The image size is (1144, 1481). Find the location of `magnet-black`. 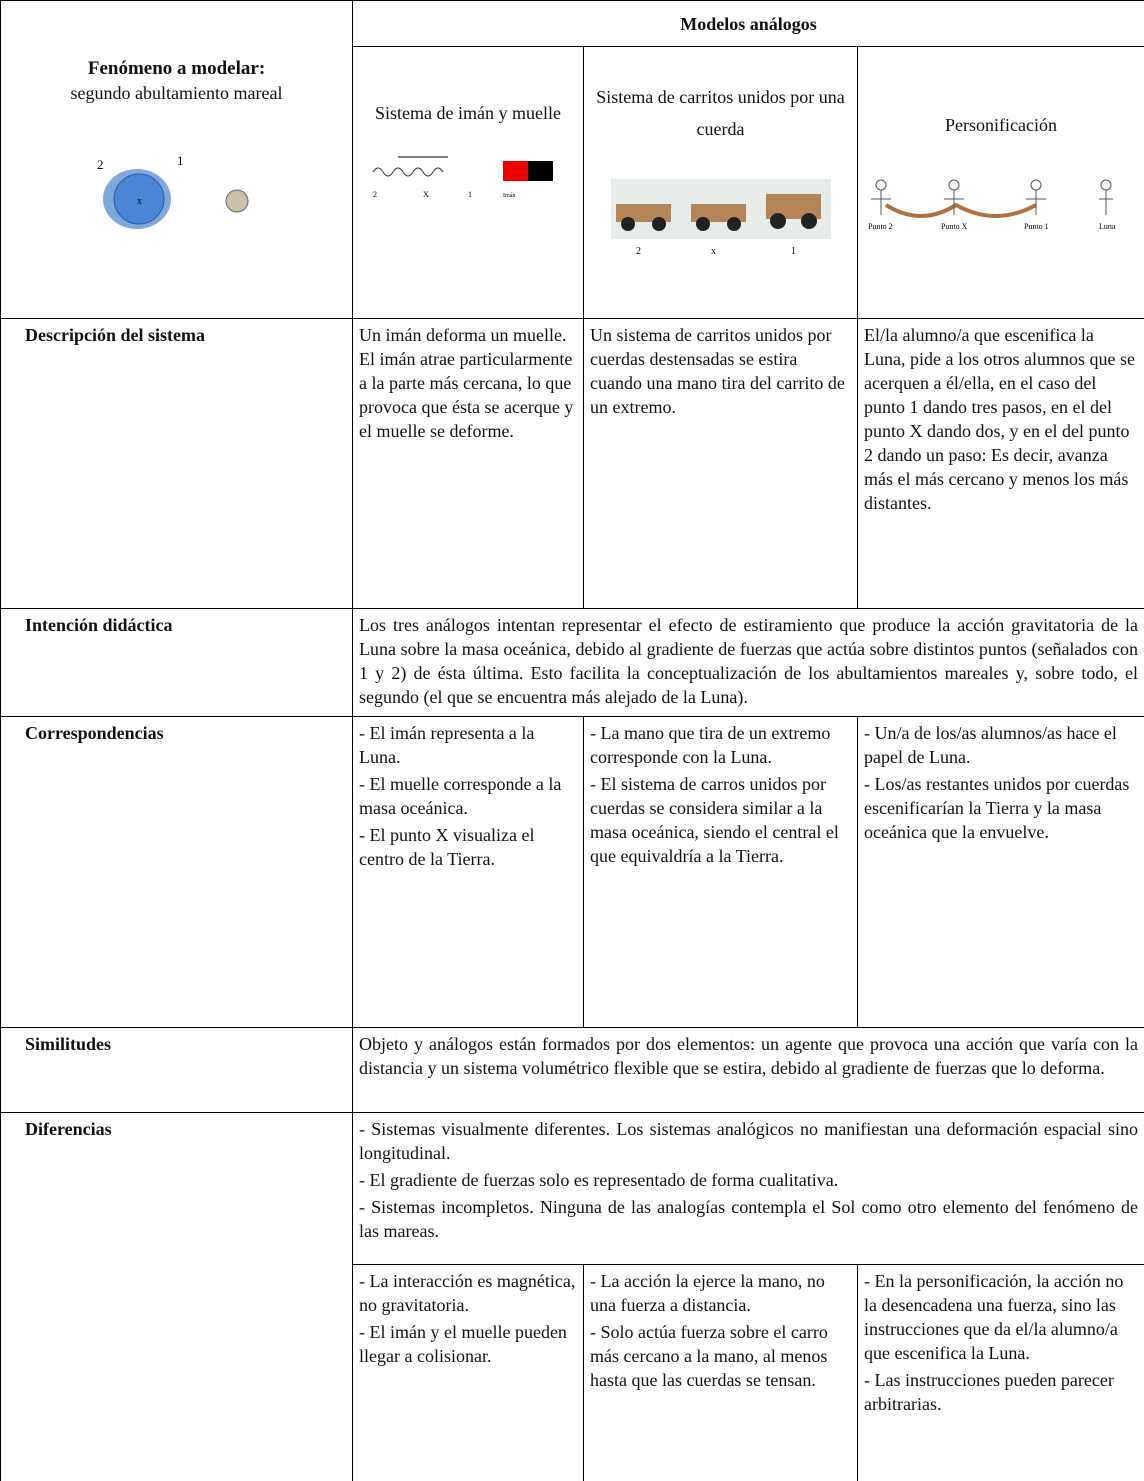

magnet-black is located at coordinates (540, 171).